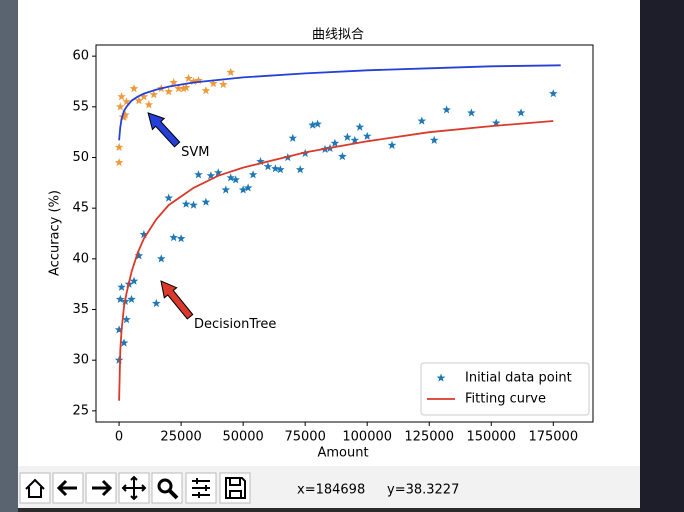 This screenshot has height=512, width=684. What do you see at coordinates (304, 437) in the screenshot?
I see `x-tick-label: 75000` at bounding box center [304, 437].